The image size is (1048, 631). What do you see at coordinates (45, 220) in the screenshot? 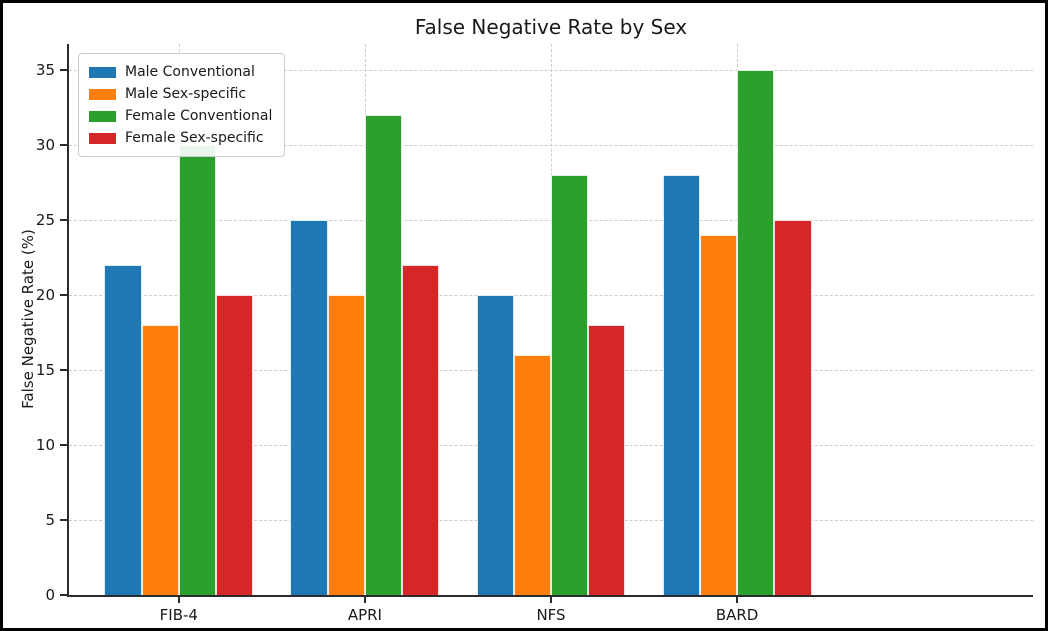
I see `y-tick-label: 25` at bounding box center [45, 220].